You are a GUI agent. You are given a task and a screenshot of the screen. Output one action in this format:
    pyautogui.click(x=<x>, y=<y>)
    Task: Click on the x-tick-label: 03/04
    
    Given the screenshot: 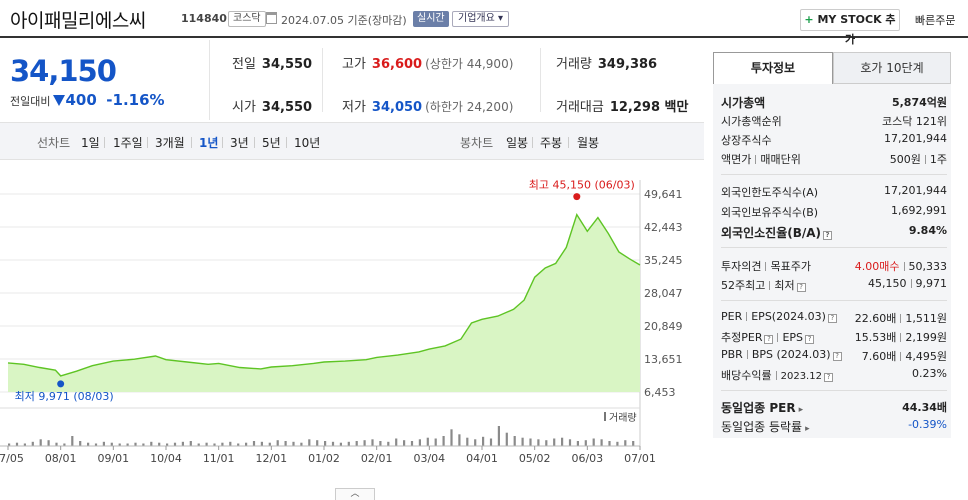 What is the action you would take?
    pyautogui.click(x=429, y=458)
    